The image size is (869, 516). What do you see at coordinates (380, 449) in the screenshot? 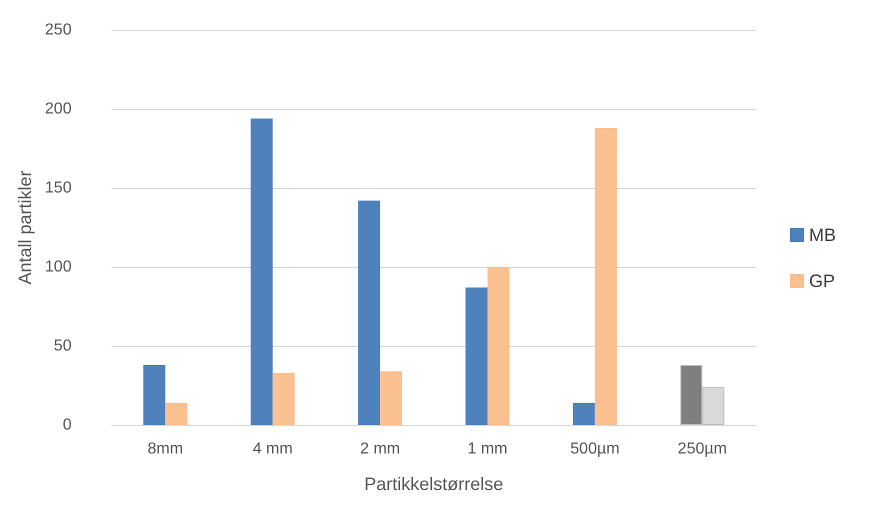
I see `x-tick-label: 2 mm` at bounding box center [380, 449].